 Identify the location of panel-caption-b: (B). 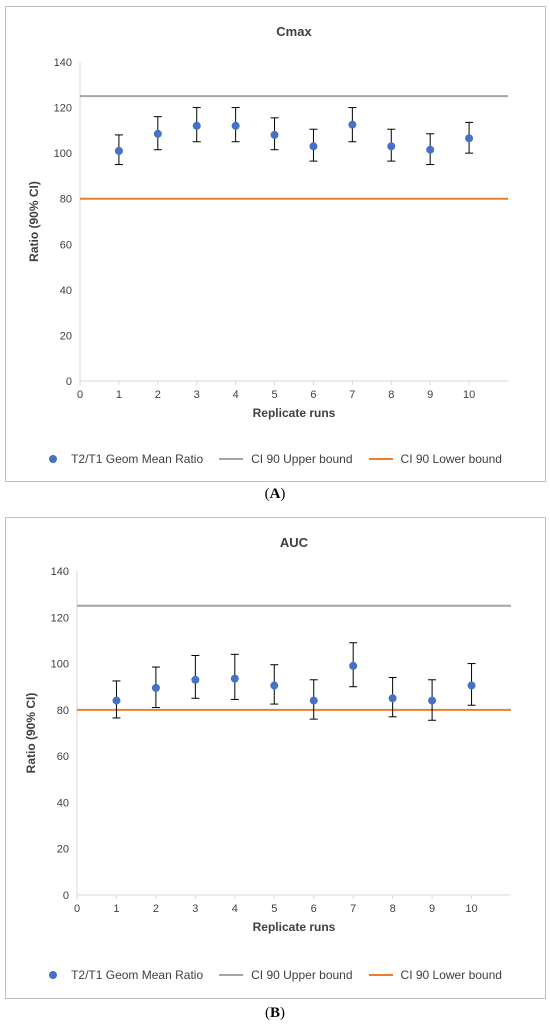
(274, 1013).